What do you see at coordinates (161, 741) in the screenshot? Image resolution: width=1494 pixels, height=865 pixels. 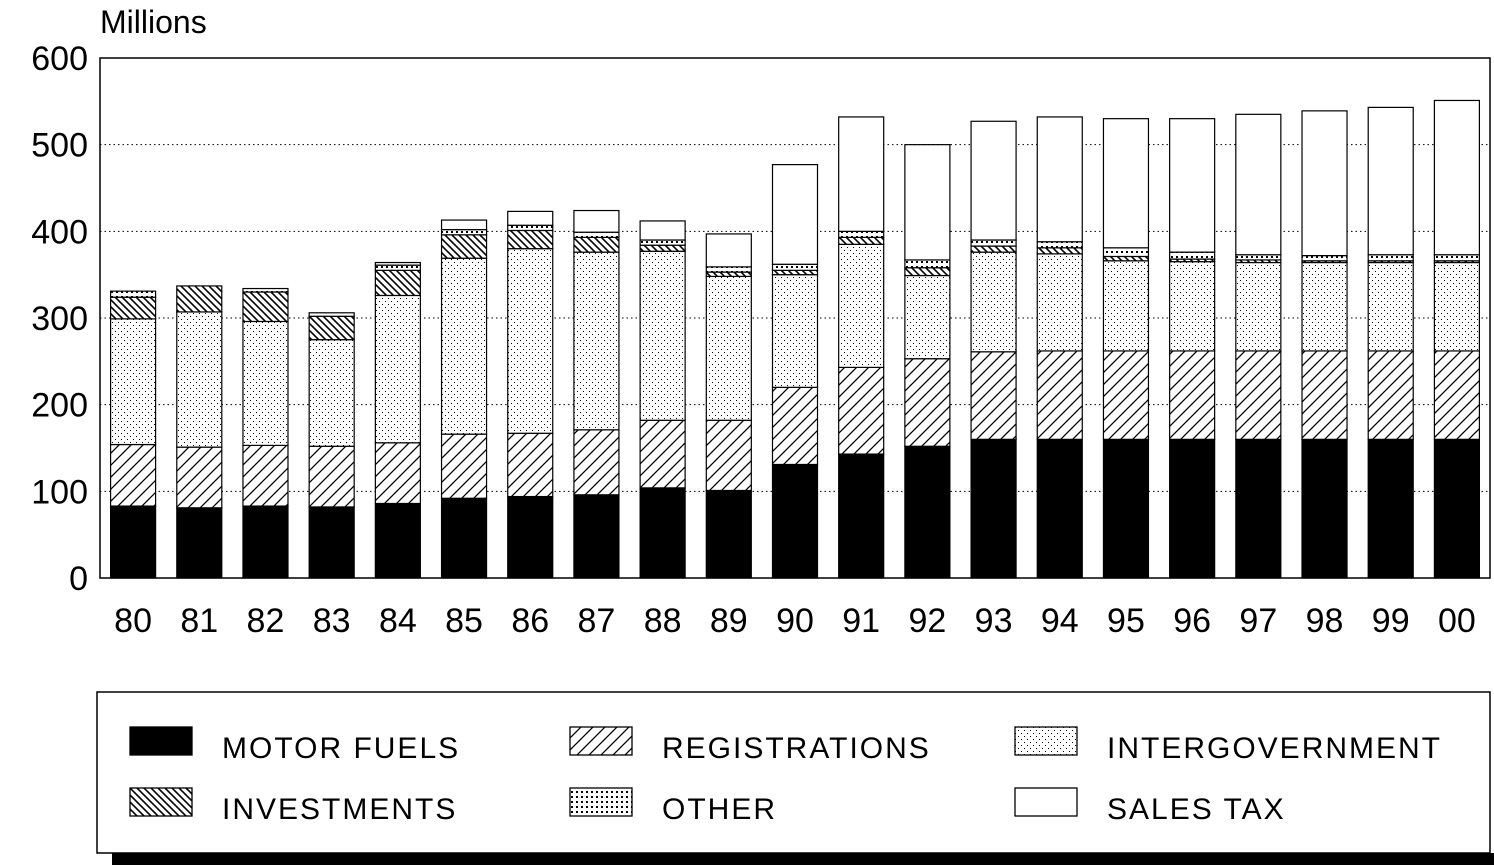 I see `legend-swatch-motor-fuels` at bounding box center [161, 741].